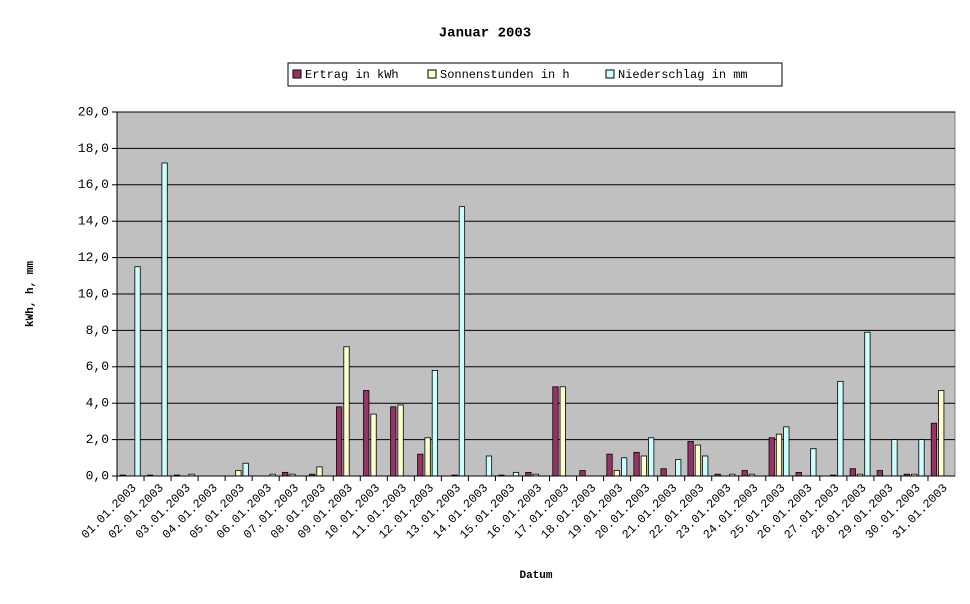 The image size is (970, 604). Describe the element at coordinates (93, 111) in the screenshot. I see `y-tick-label: 20,0` at that location.